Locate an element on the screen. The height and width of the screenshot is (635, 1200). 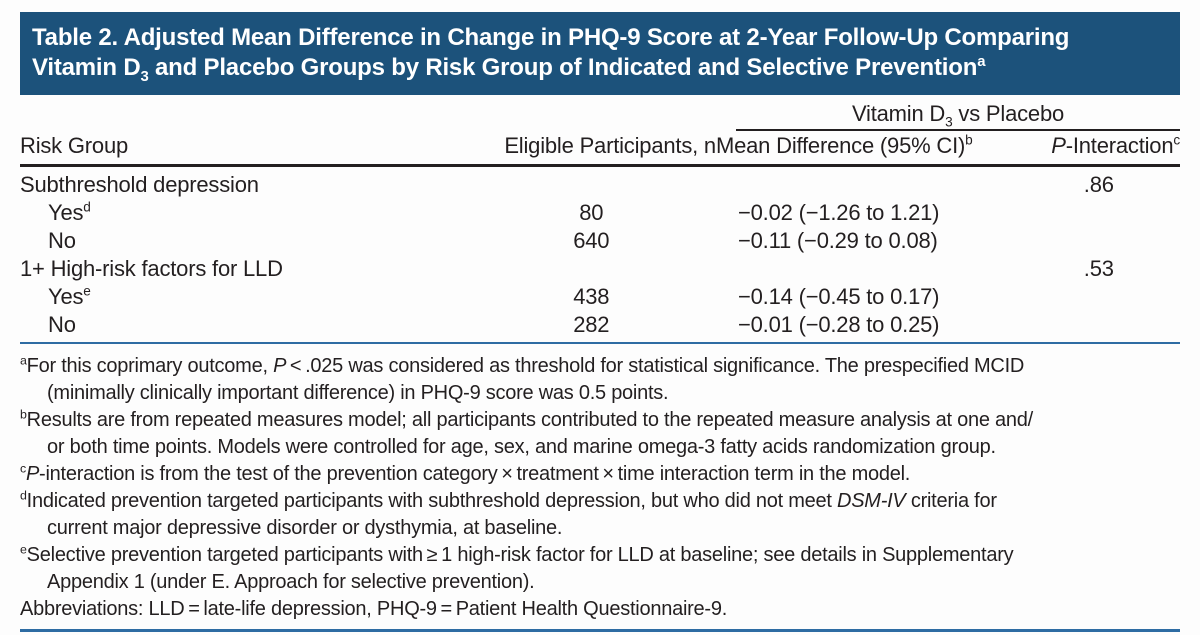
p-interaction-footnote-marker: c is located at coordinates (1176, 140).